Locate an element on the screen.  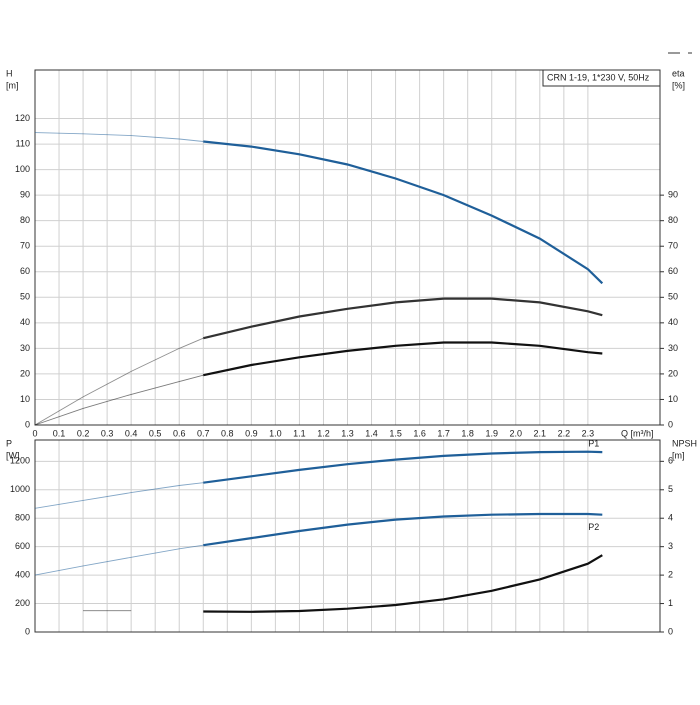
y2-axis-label: eta is located at coordinates (678, 73).